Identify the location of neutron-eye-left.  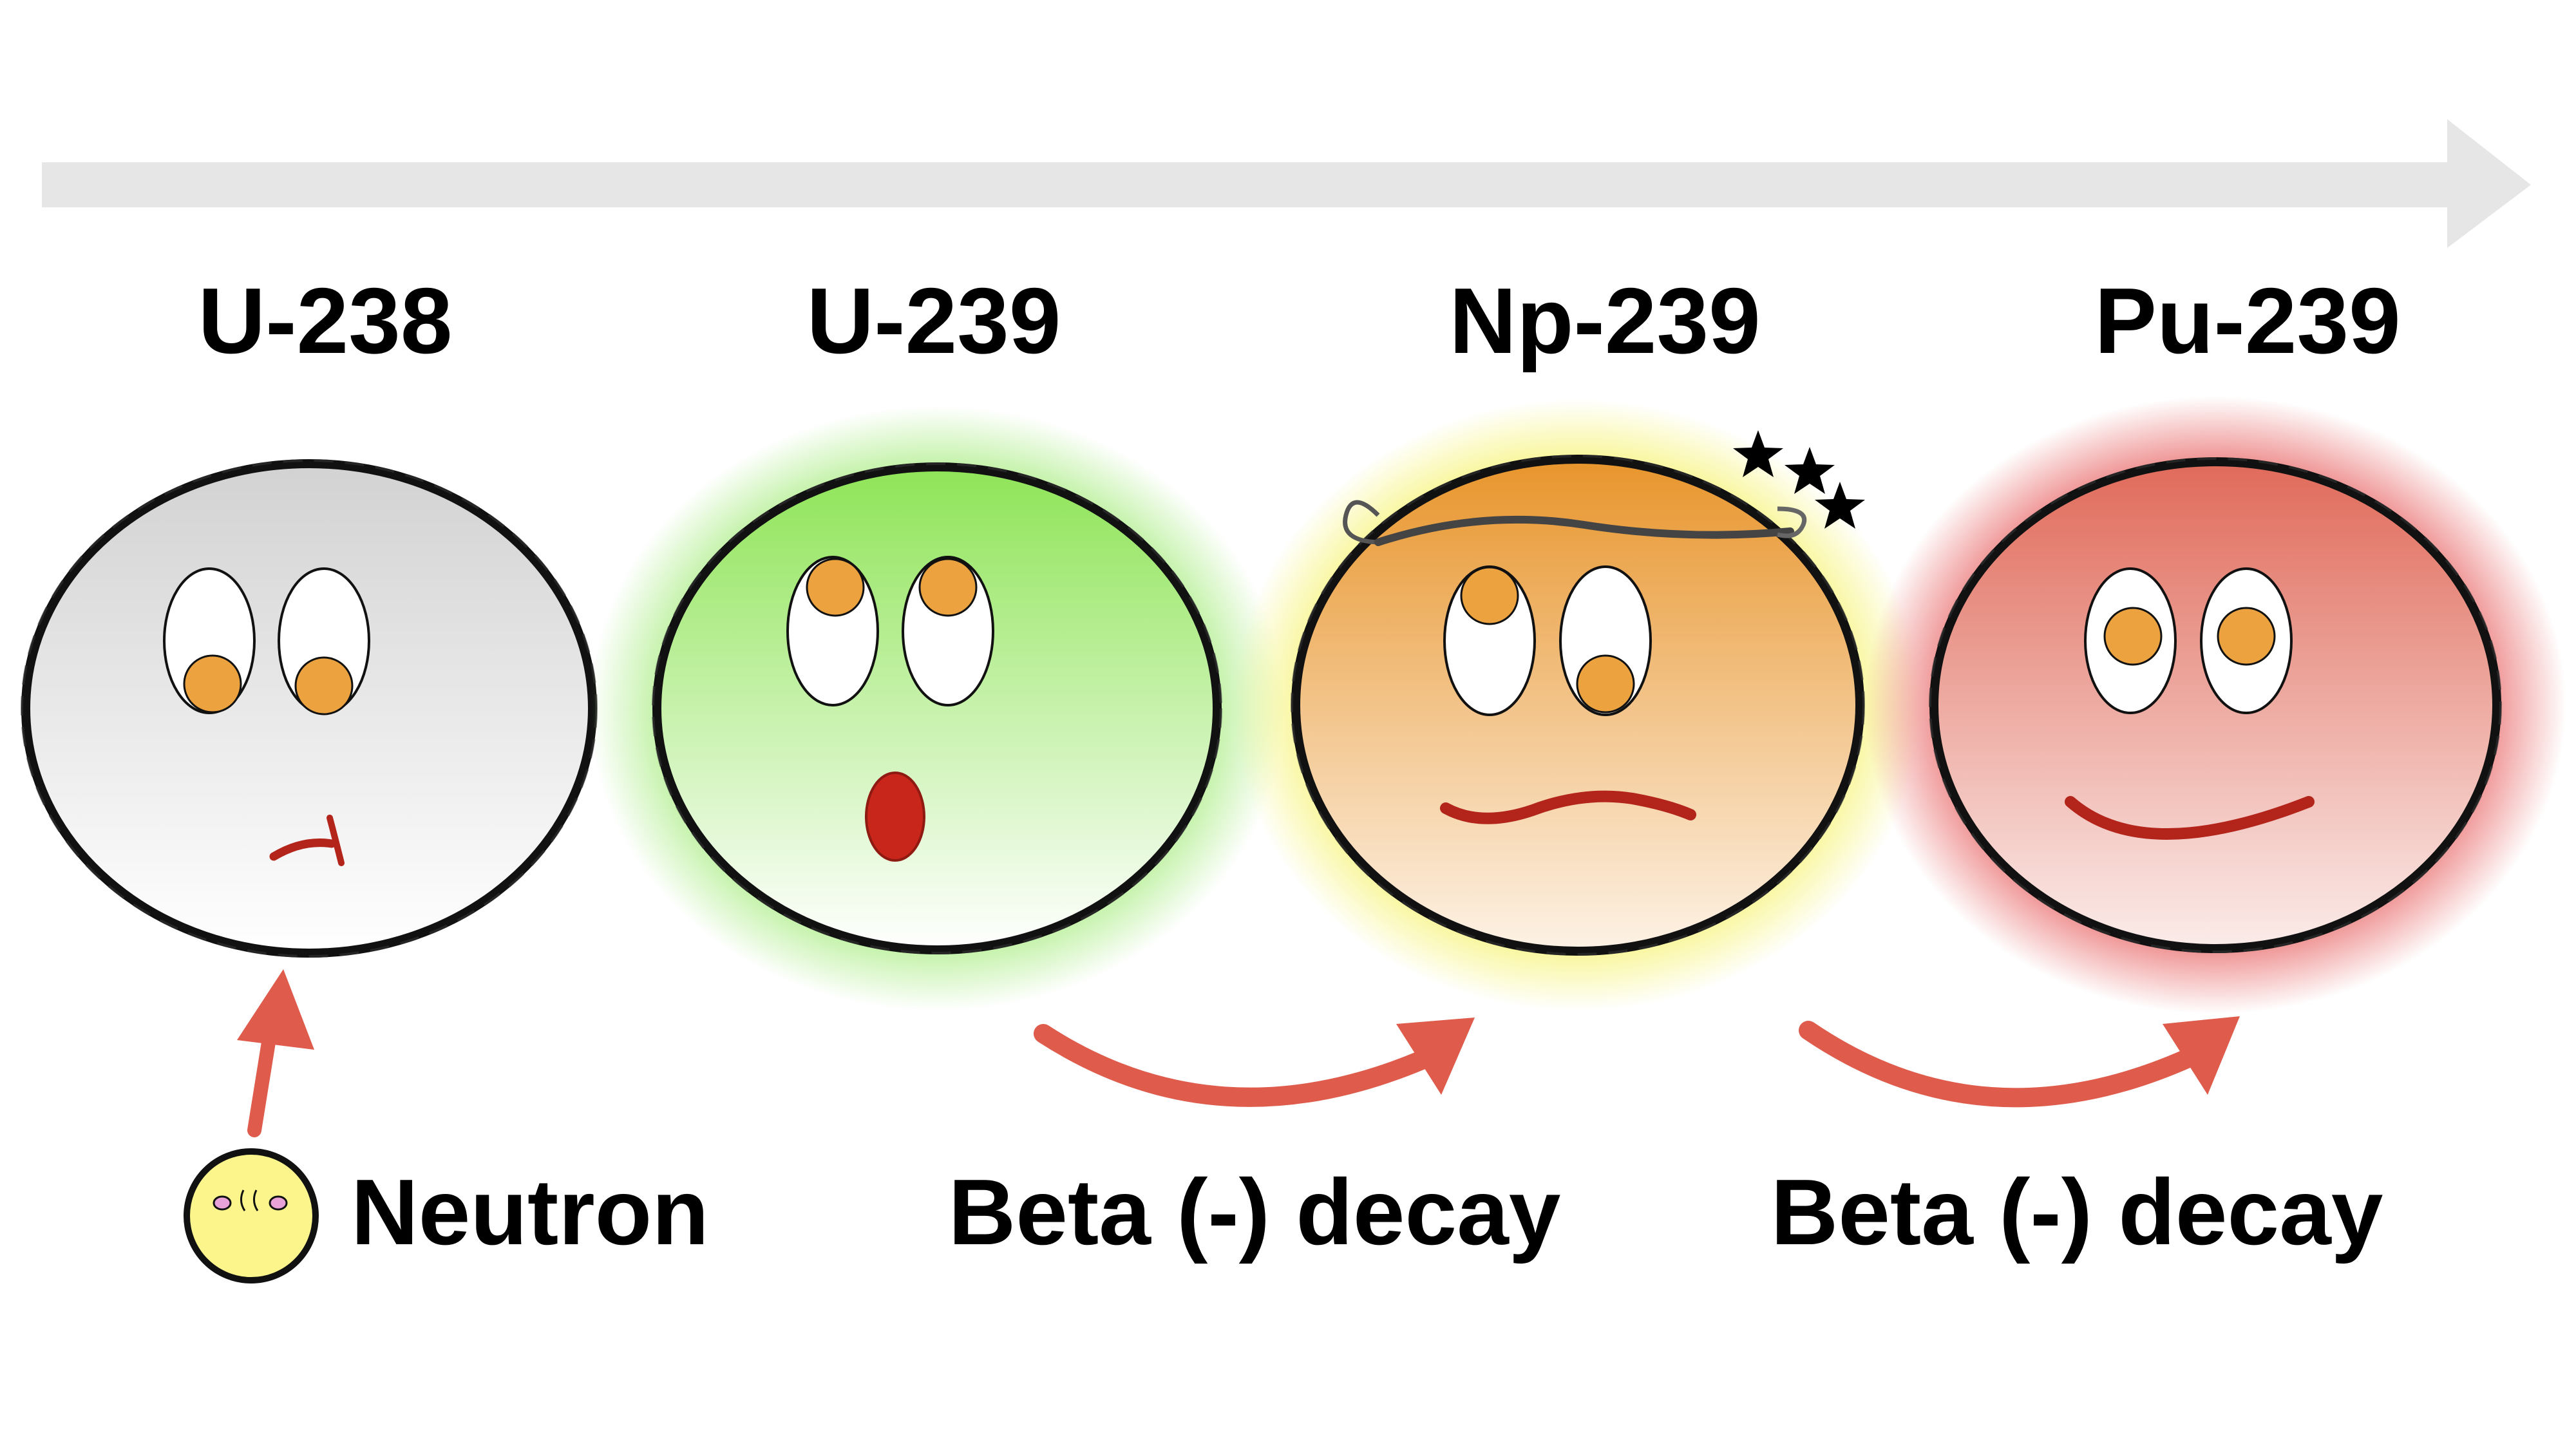
(223, 1203).